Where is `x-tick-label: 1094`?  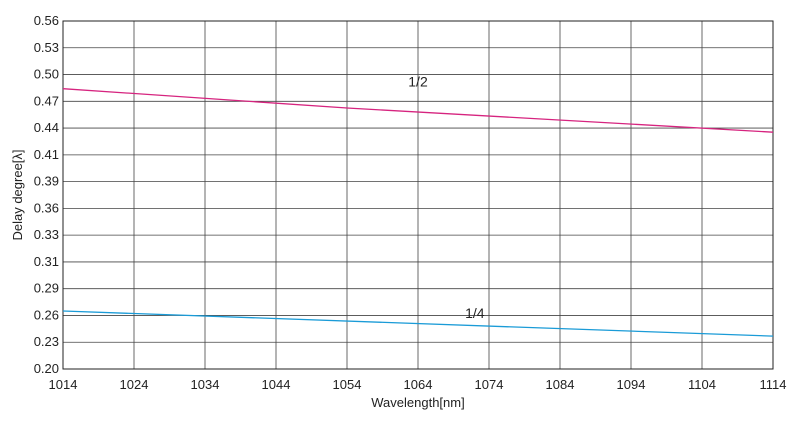 x-tick-label: 1094 is located at coordinates (631, 384).